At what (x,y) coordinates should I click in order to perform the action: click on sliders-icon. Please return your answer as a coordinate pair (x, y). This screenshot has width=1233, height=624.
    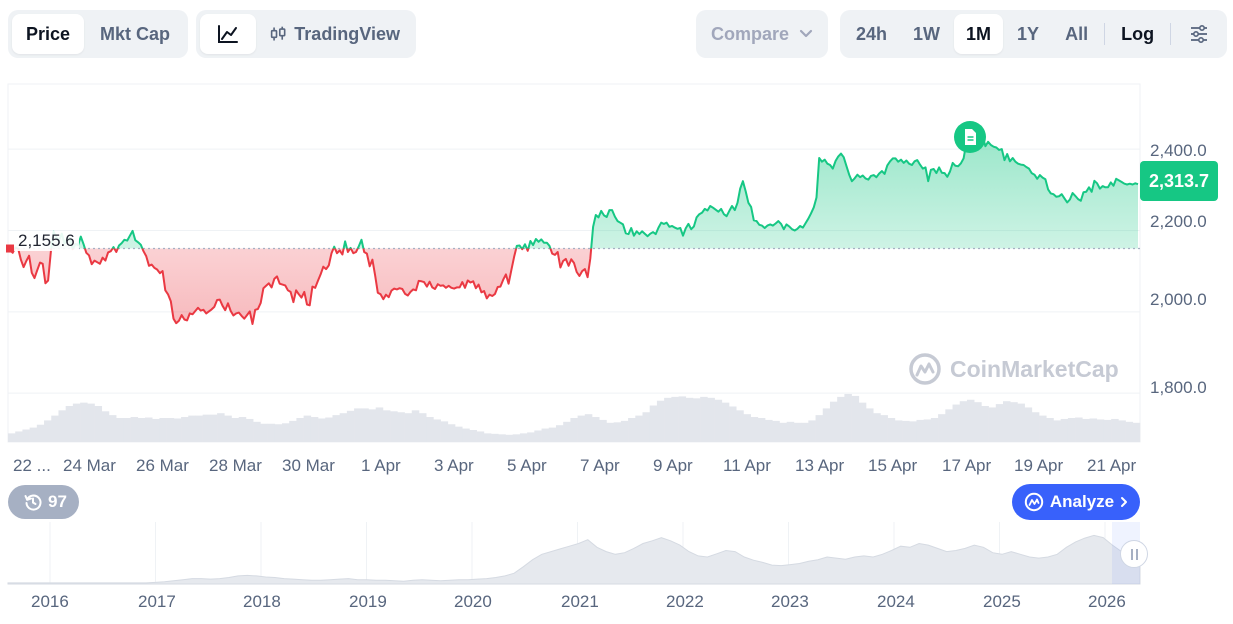
    Looking at the image, I should click on (1199, 34).